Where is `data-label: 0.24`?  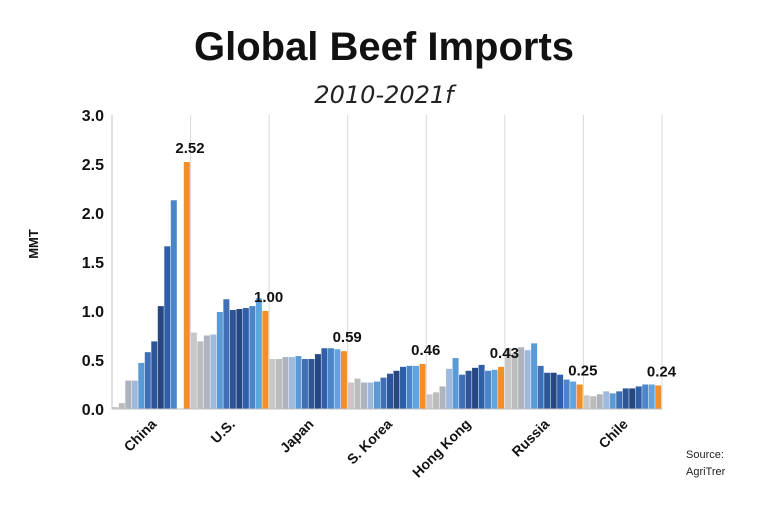 data-label: 0.24 is located at coordinates (662, 371).